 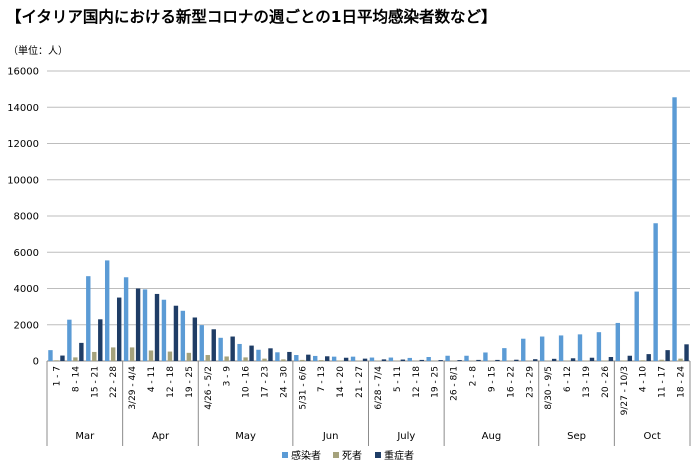 What do you see at coordinates (405, 436) in the screenshot?
I see `month-label: July` at bounding box center [405, 436].